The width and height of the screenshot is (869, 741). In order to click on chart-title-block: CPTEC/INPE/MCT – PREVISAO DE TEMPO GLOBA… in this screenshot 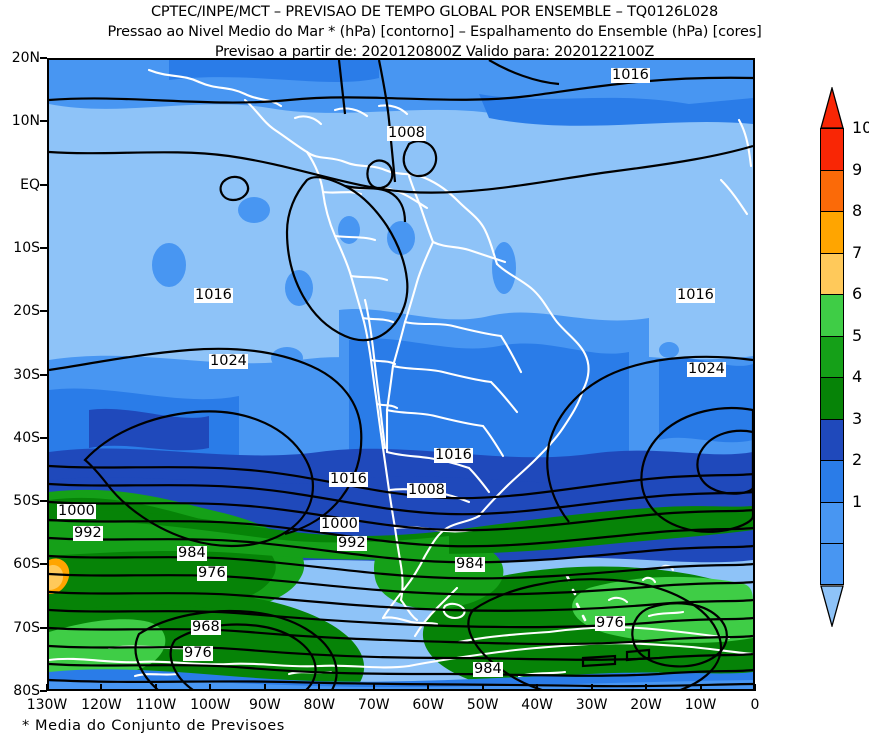, I will do `click(434, 31)`.